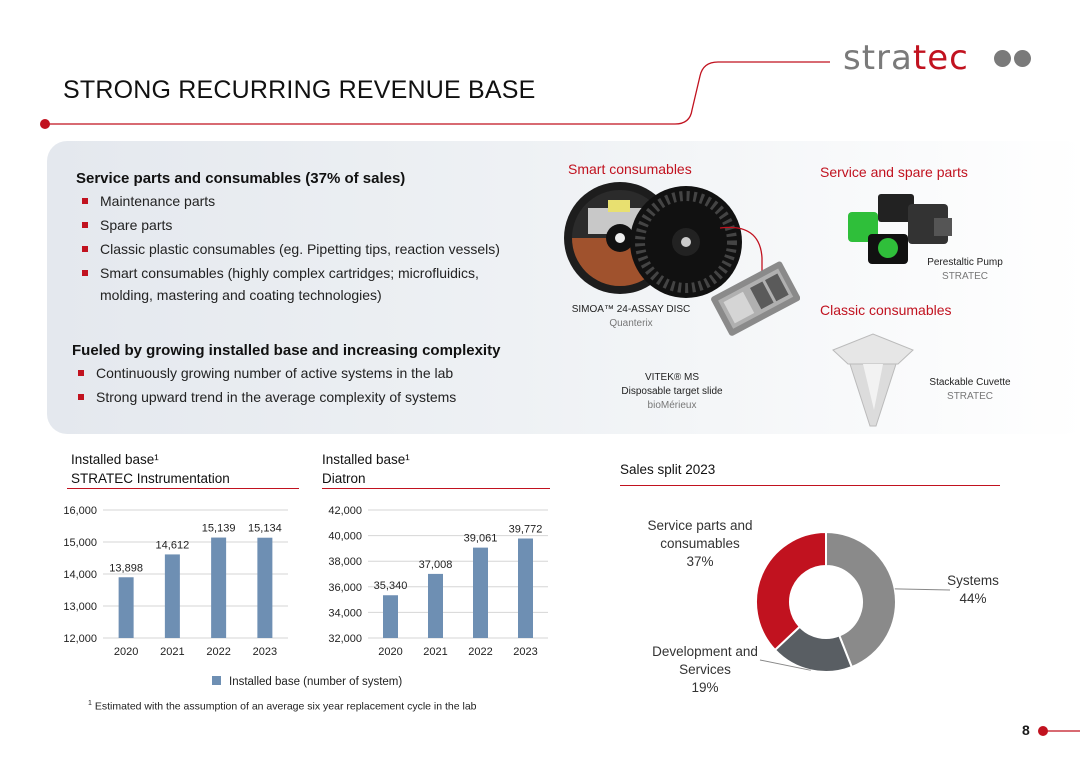 This screenshot has height=763, width=1080. I want to click on chart3-title: Sales split 2023, so click(668, 469).